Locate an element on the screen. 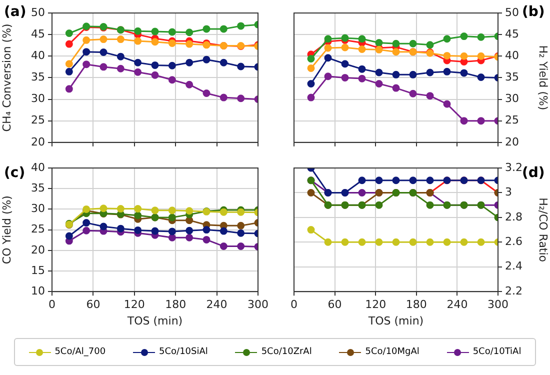 This screenshot has height=375, width=550. legend-label: 5Co/10MgAl is located at coordinates (392, 352).